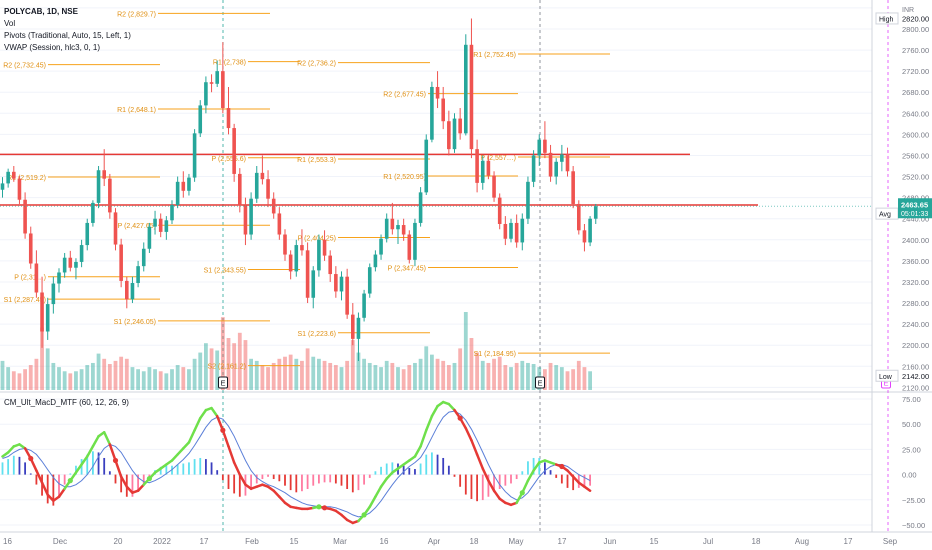  Describe the element at coordinates (434, 541) in the screenshot. I see `time-tick-label: Apr` at that location.